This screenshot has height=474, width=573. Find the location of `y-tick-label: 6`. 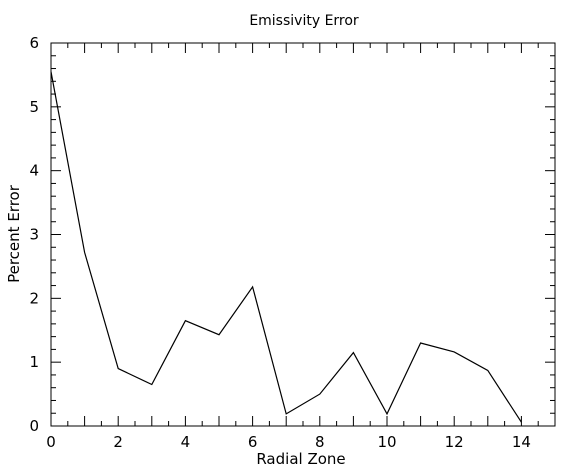

y-tick-label: 6 is located at coordinates (34, 43).